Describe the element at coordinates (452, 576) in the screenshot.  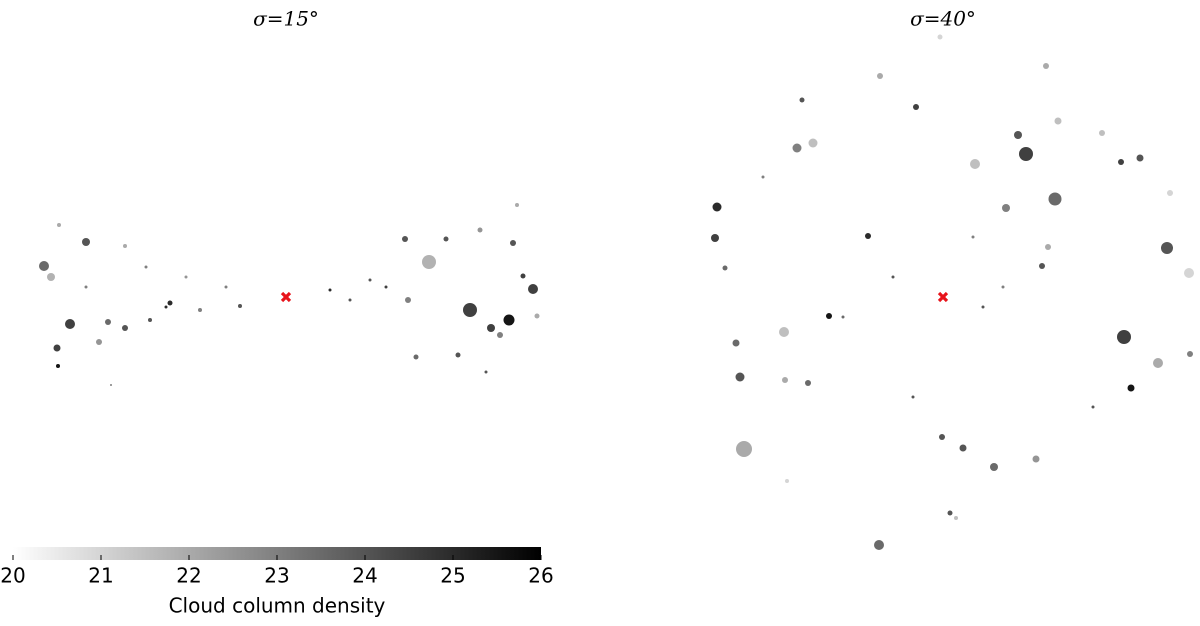
I see `colorbar-tick-label: 25` at that location.